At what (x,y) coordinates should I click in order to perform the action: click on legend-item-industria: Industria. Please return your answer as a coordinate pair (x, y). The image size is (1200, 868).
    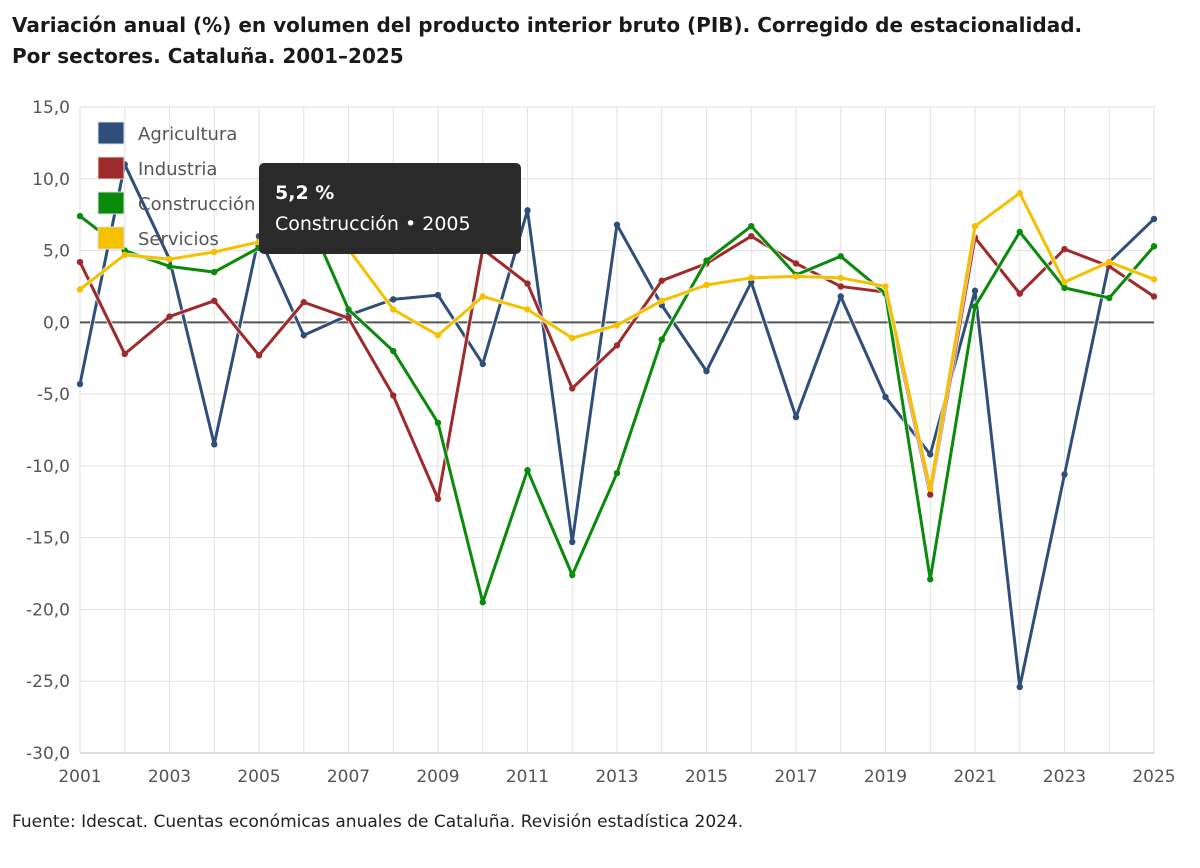
    Looking at the image, I should click on (157, 168).